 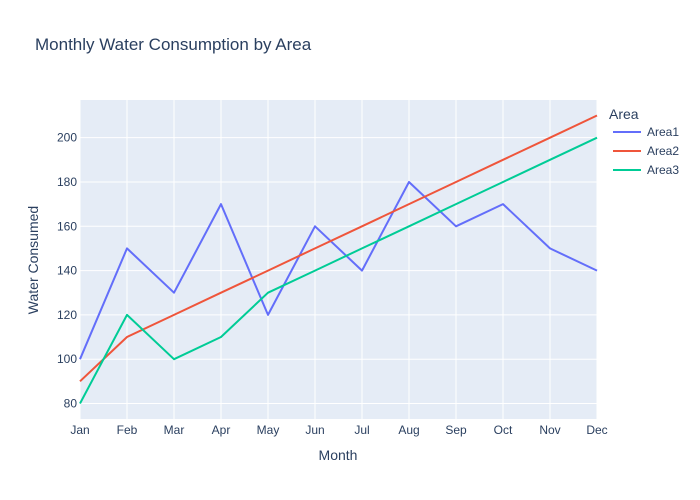 What do you see at coordinates (314, 430) in the screenshot?
I see `x-tick-label: Jun` at bounding box center [314, 430].